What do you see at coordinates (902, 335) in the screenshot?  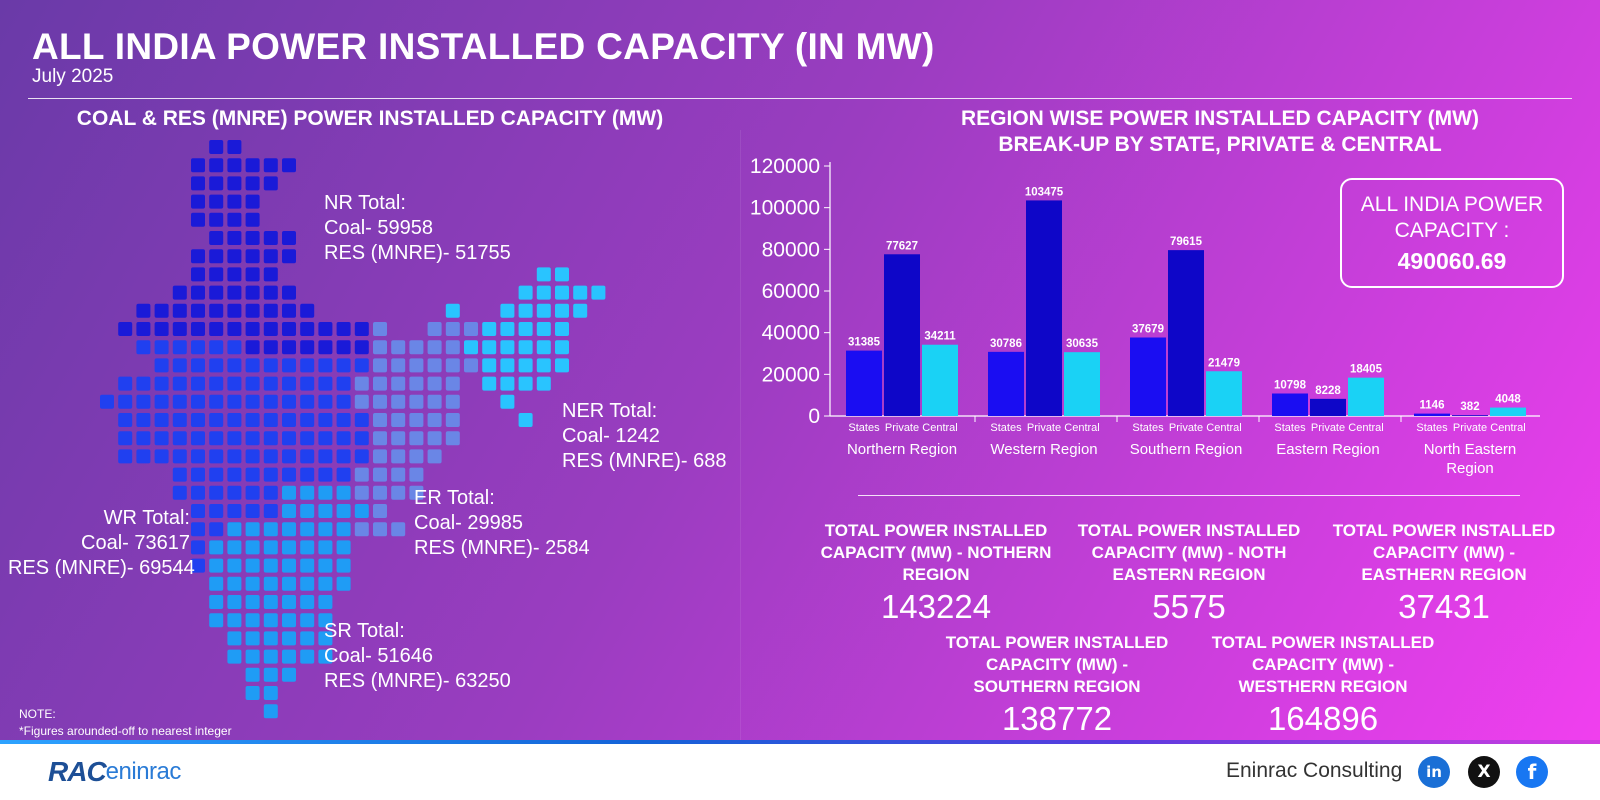 I see `bar-private` at bounding box center [902, 335].